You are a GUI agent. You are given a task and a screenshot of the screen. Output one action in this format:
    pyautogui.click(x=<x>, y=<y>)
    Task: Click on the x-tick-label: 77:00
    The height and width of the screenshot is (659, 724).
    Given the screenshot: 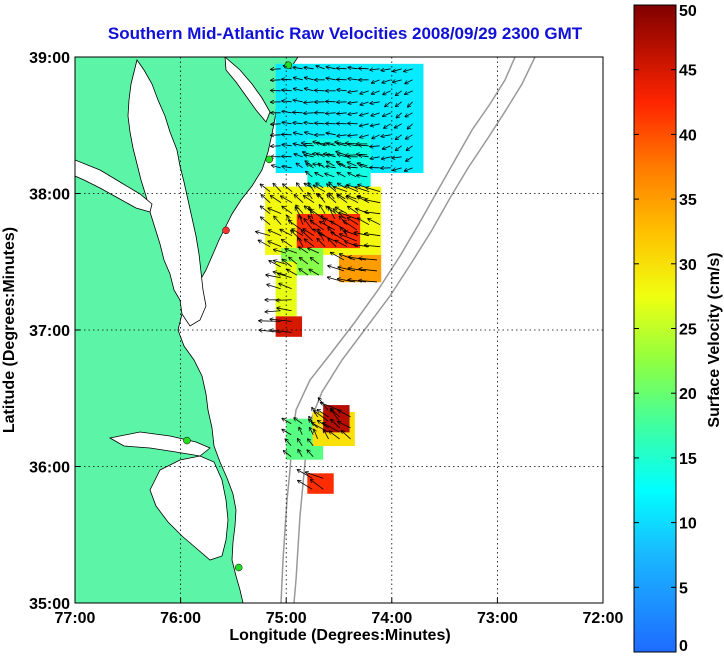 What is the action you would take?
    pyautogui.click(x=75, y=618)
    